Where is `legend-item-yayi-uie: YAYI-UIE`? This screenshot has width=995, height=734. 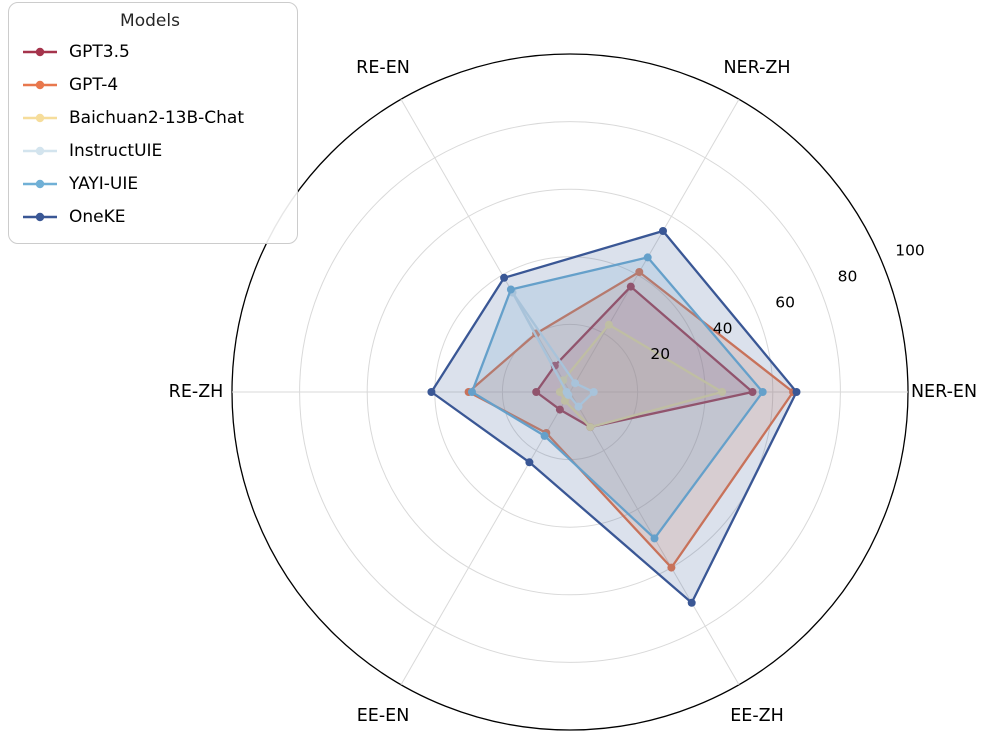
legend-item-yayi-uie: YAYI-UIE is located at coordinates (150, 183).